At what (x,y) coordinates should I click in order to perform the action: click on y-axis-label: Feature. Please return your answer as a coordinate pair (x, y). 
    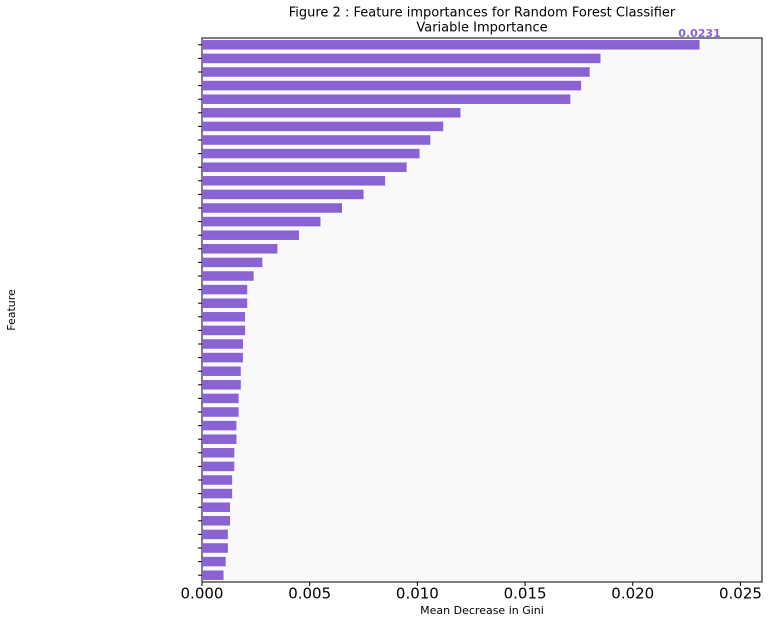
    Looking at the image, I should click on (11, 310).